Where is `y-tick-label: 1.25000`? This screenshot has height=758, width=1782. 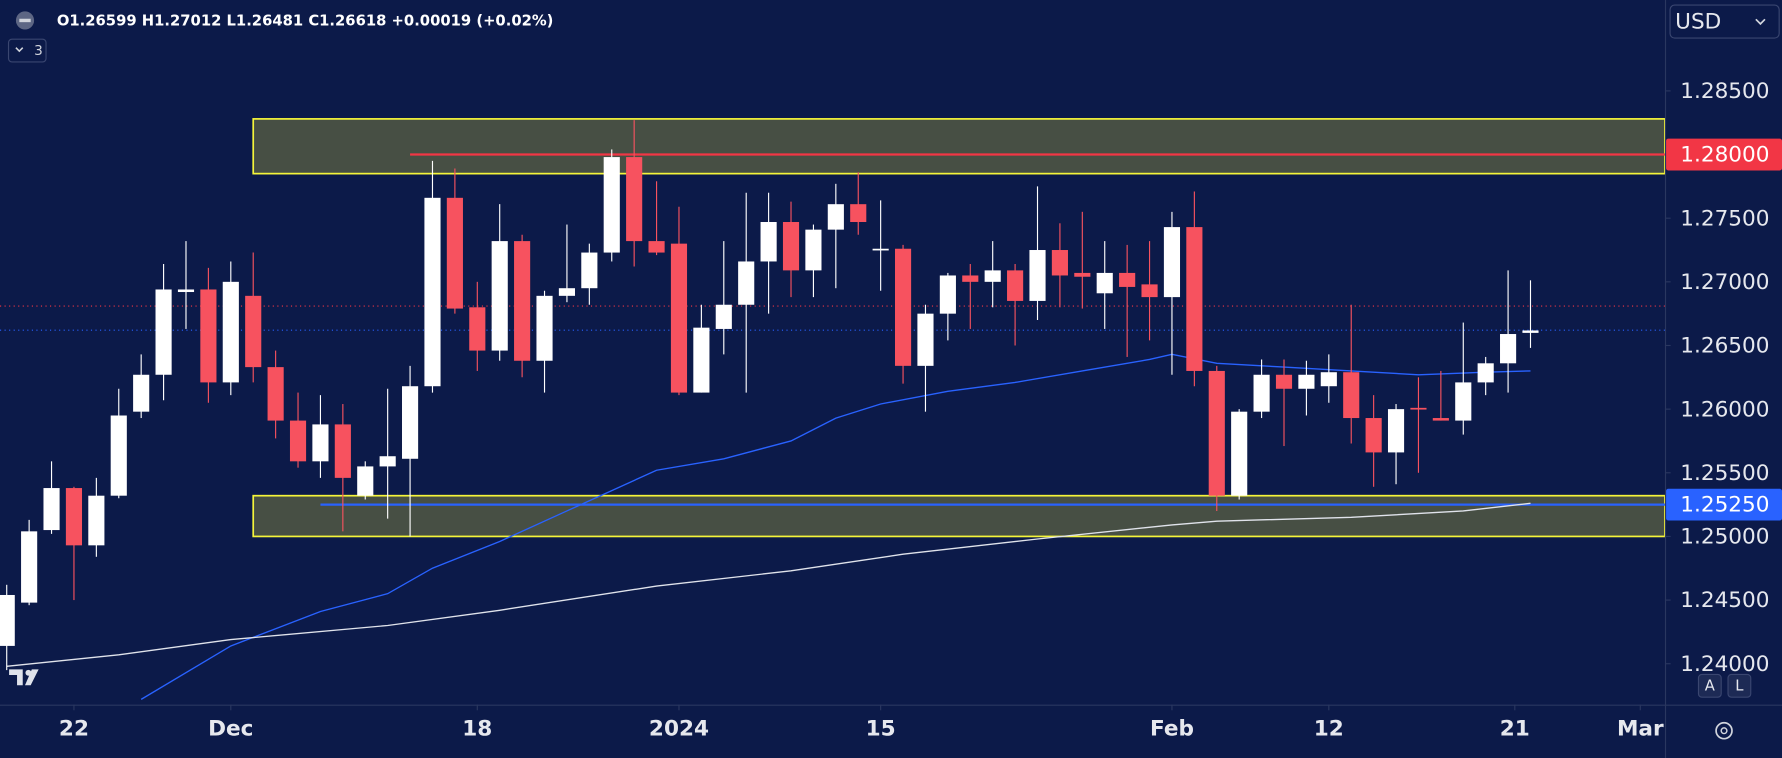 y-tick-label: 1.25000 is located at coordinates (1724, 537).